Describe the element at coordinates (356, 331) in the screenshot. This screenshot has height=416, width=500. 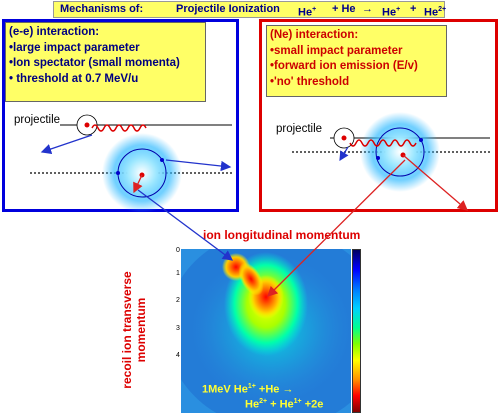
I see `colorbar` at that location.